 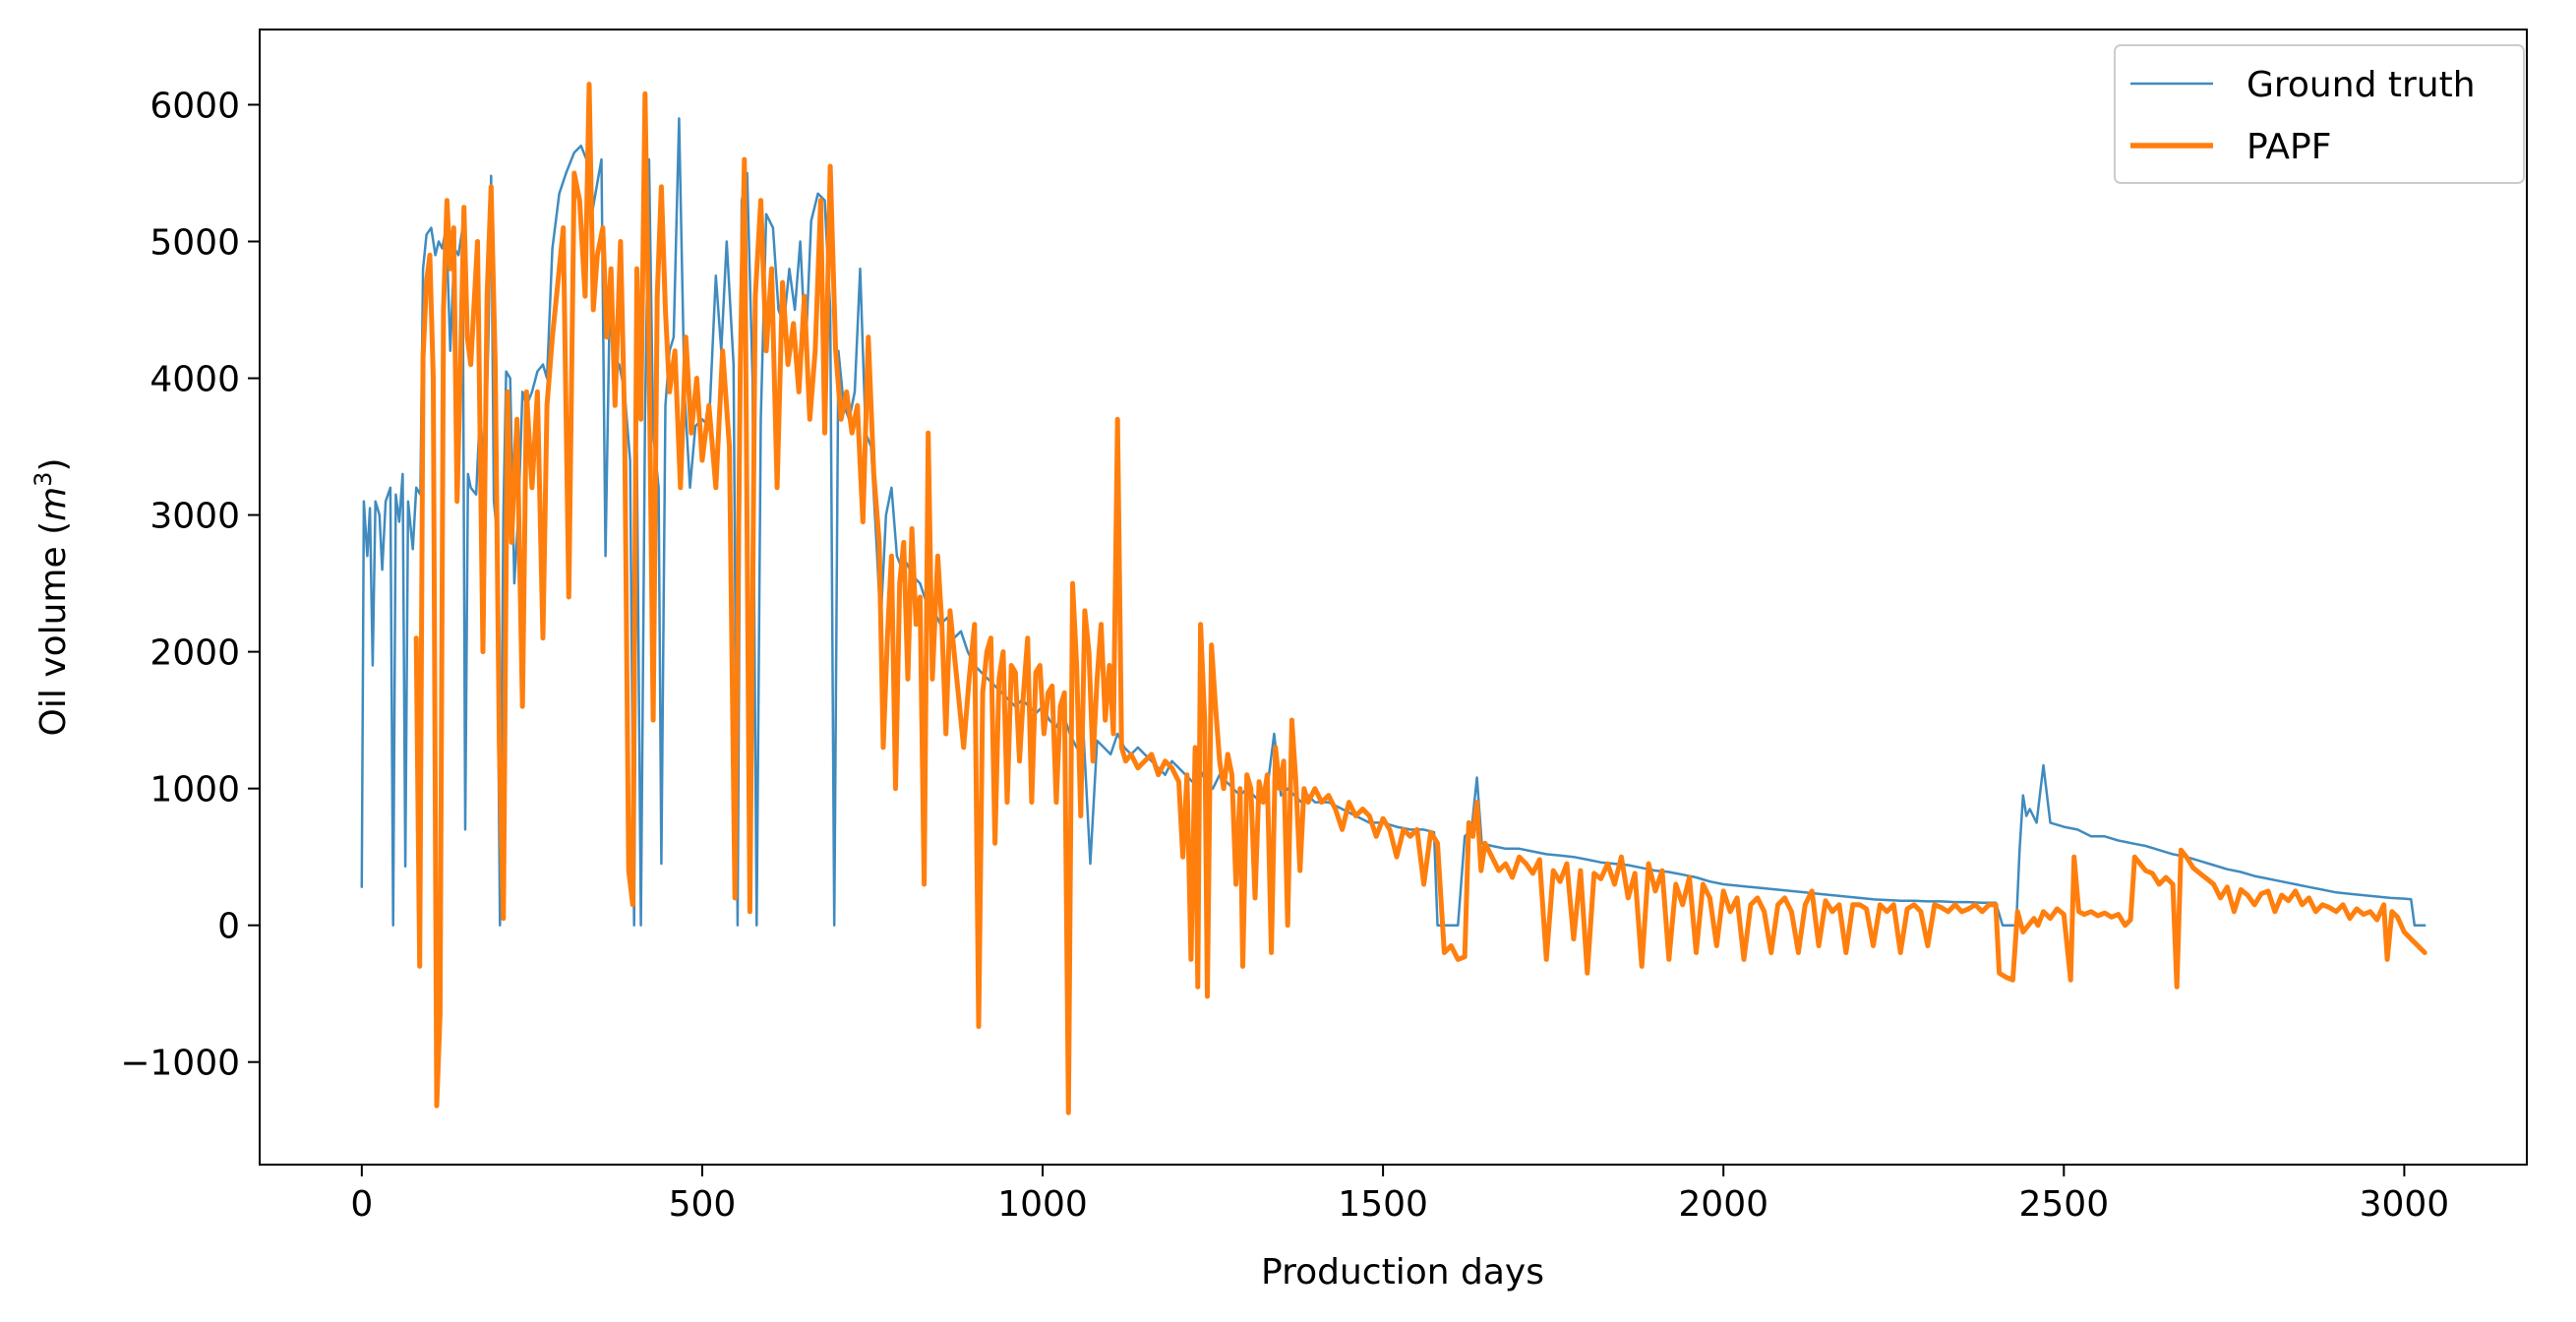 I want to click on x-axis-ticks: 0 500 1000 1500 2000 2500 3000, so click(x=1399, y=1195).